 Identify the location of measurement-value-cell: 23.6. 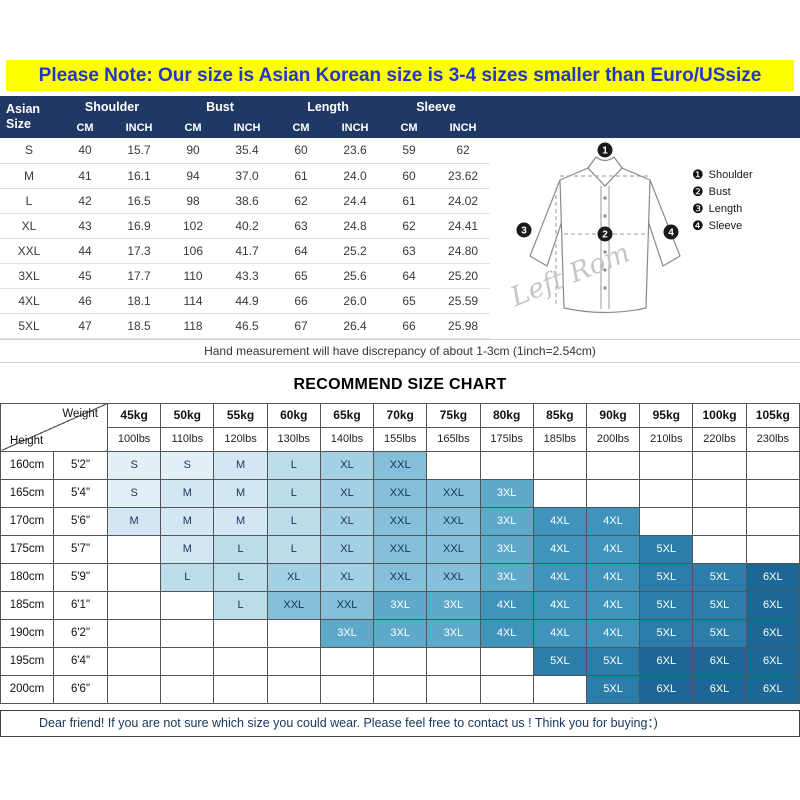
(355, 151).